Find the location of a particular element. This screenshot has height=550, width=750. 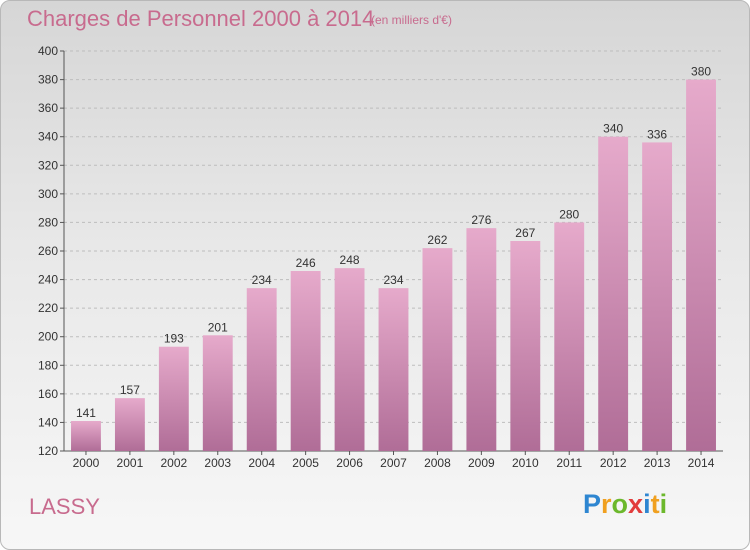

y-tick-label: 140 is located at coordinates (48, 422).